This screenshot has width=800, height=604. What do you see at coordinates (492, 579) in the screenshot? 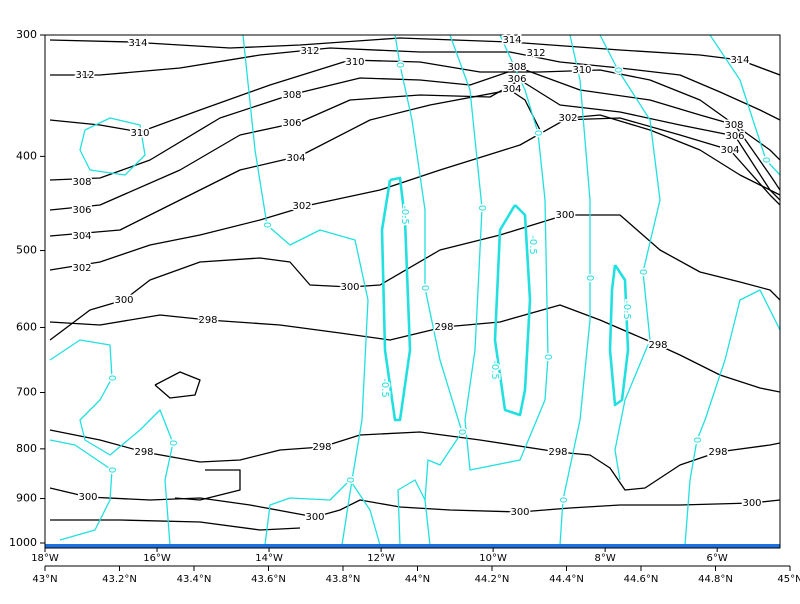
I see `x-tick-label: 44.2°N` at bounding box center [492, 579].